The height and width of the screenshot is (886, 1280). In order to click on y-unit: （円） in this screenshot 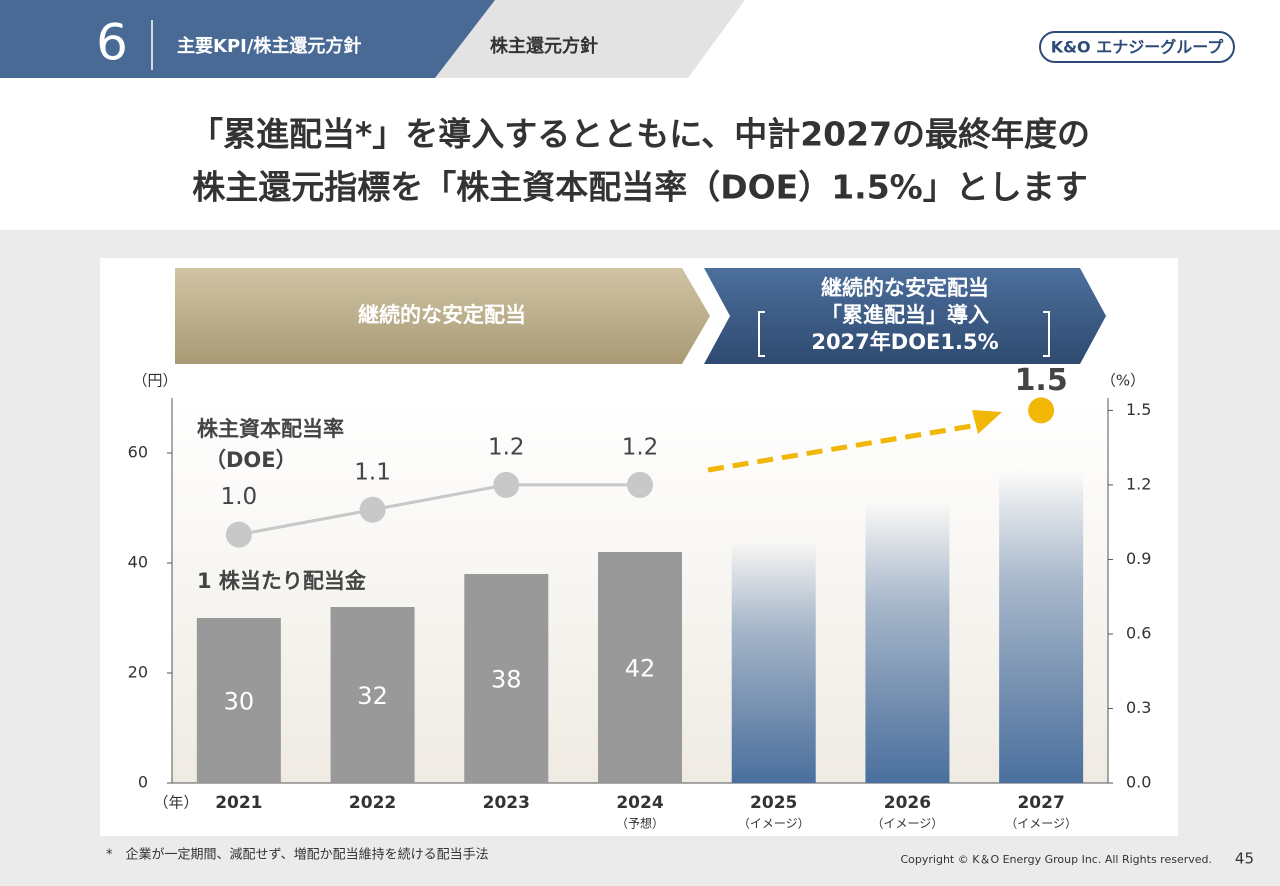, I will do `click(154, 381)`.